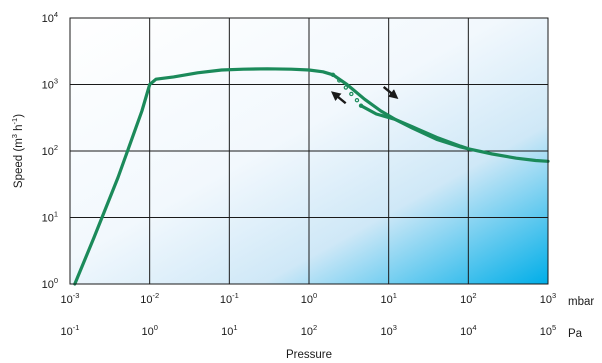  I want to click on x-tick-label-mbar: 10⁻³, so click(70, 298).